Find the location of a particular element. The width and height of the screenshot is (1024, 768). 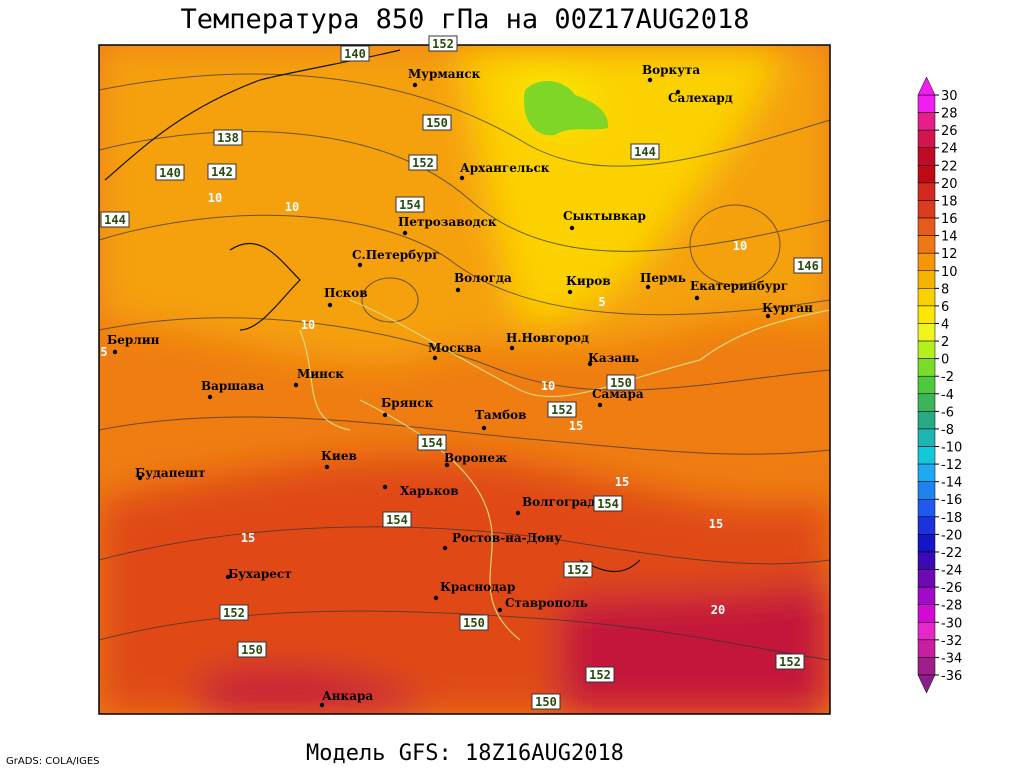

city-label: Бухарест is located at coordinates (260, 574).